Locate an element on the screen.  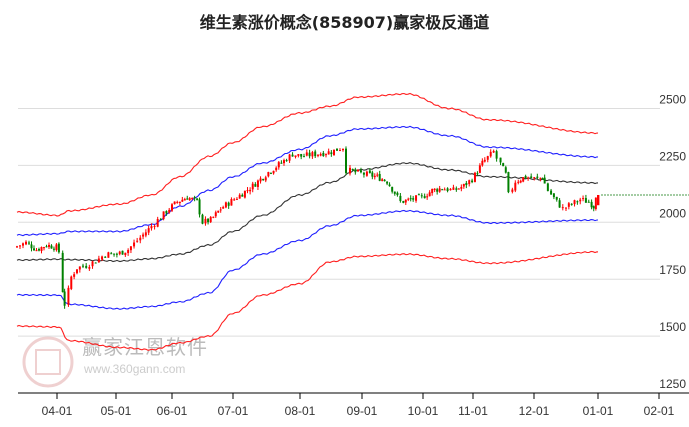
chart-title: 维生素涨价概念(858907)赢家极反通道 is located at coordinates (344, 22).